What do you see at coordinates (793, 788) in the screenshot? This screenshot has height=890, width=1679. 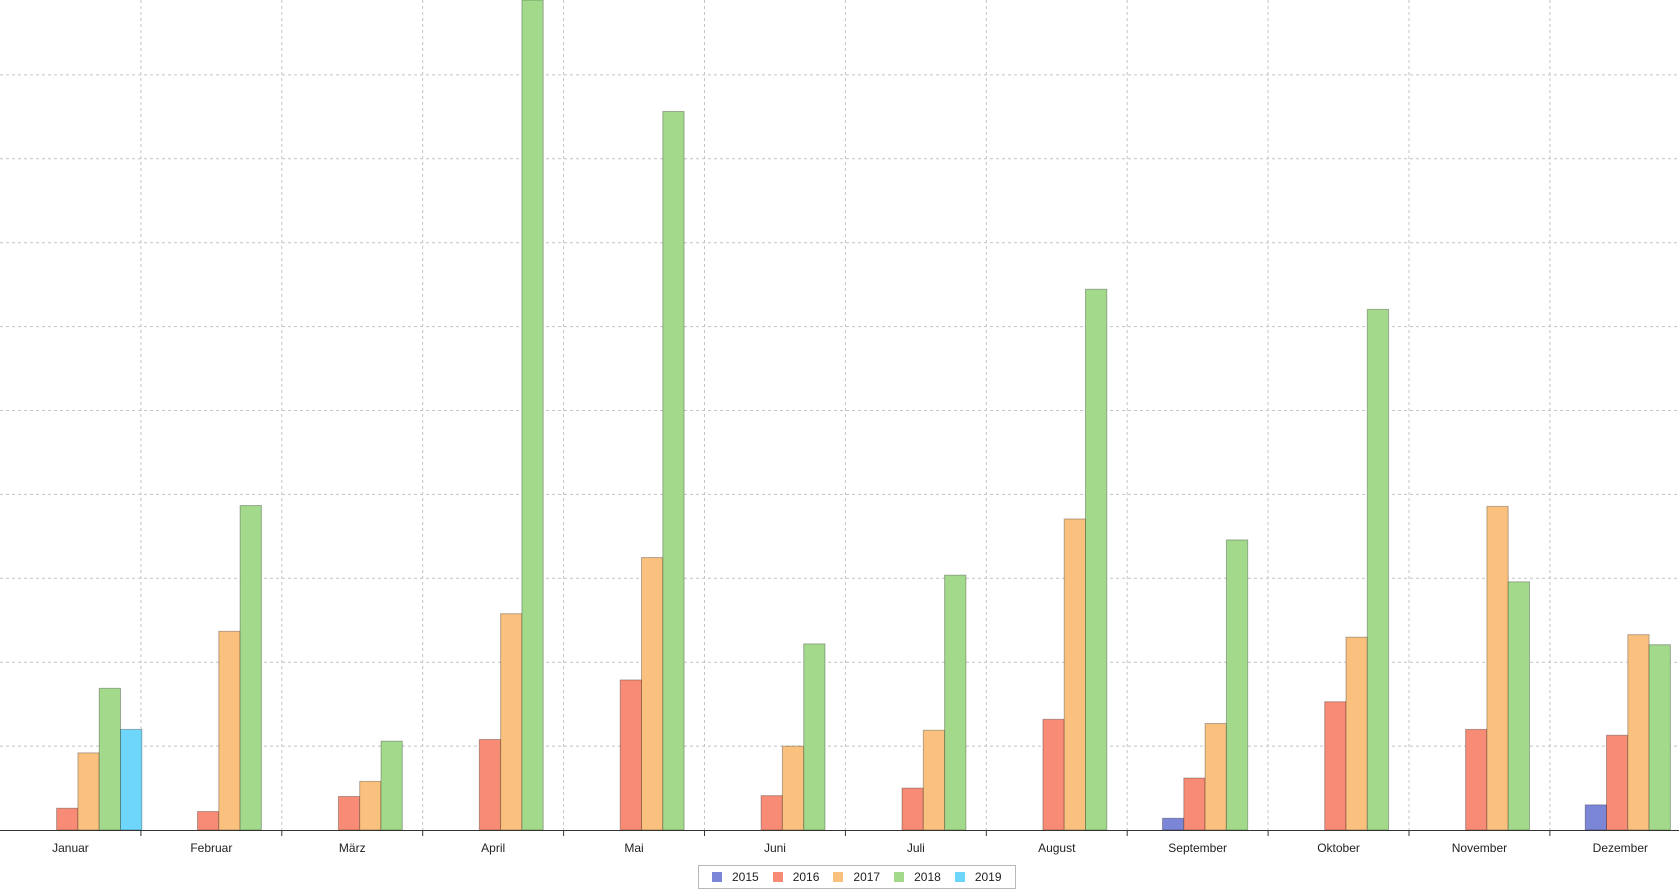 I see `bar-2017-juni` at bounding box center [793, 788].